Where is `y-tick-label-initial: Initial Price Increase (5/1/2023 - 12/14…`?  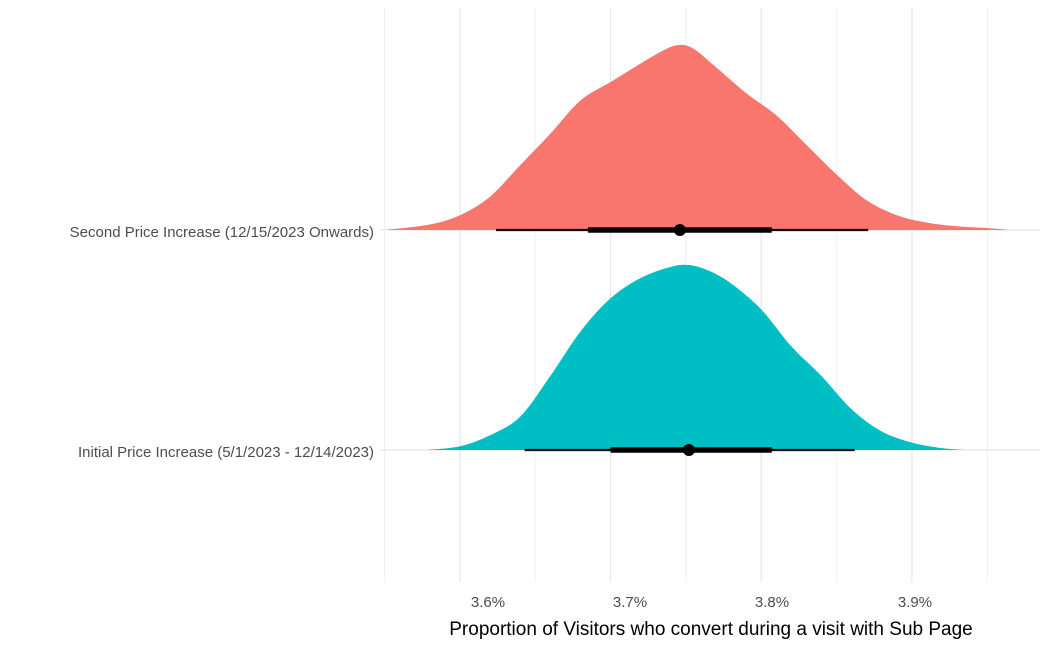
y-tick-label-initial: Initial Price Increase (5/1/2023 - 12/14… is located at coordinates (226, 452).